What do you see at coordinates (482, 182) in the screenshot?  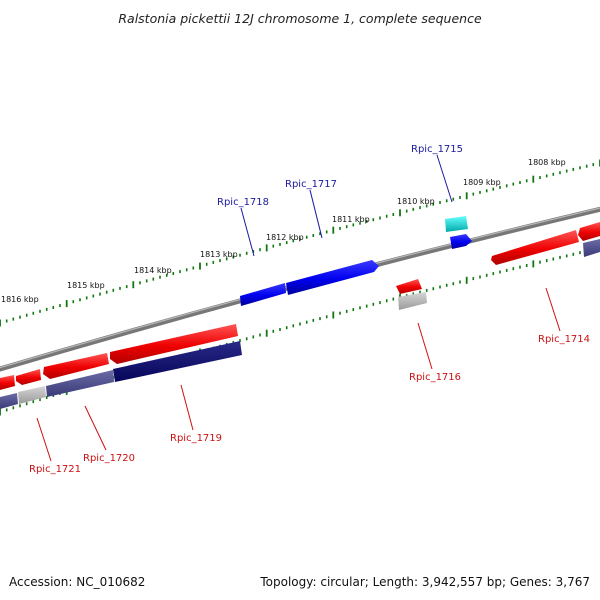 I see `kbp-label: 1809 kbp` at bounding box center [482, 182].